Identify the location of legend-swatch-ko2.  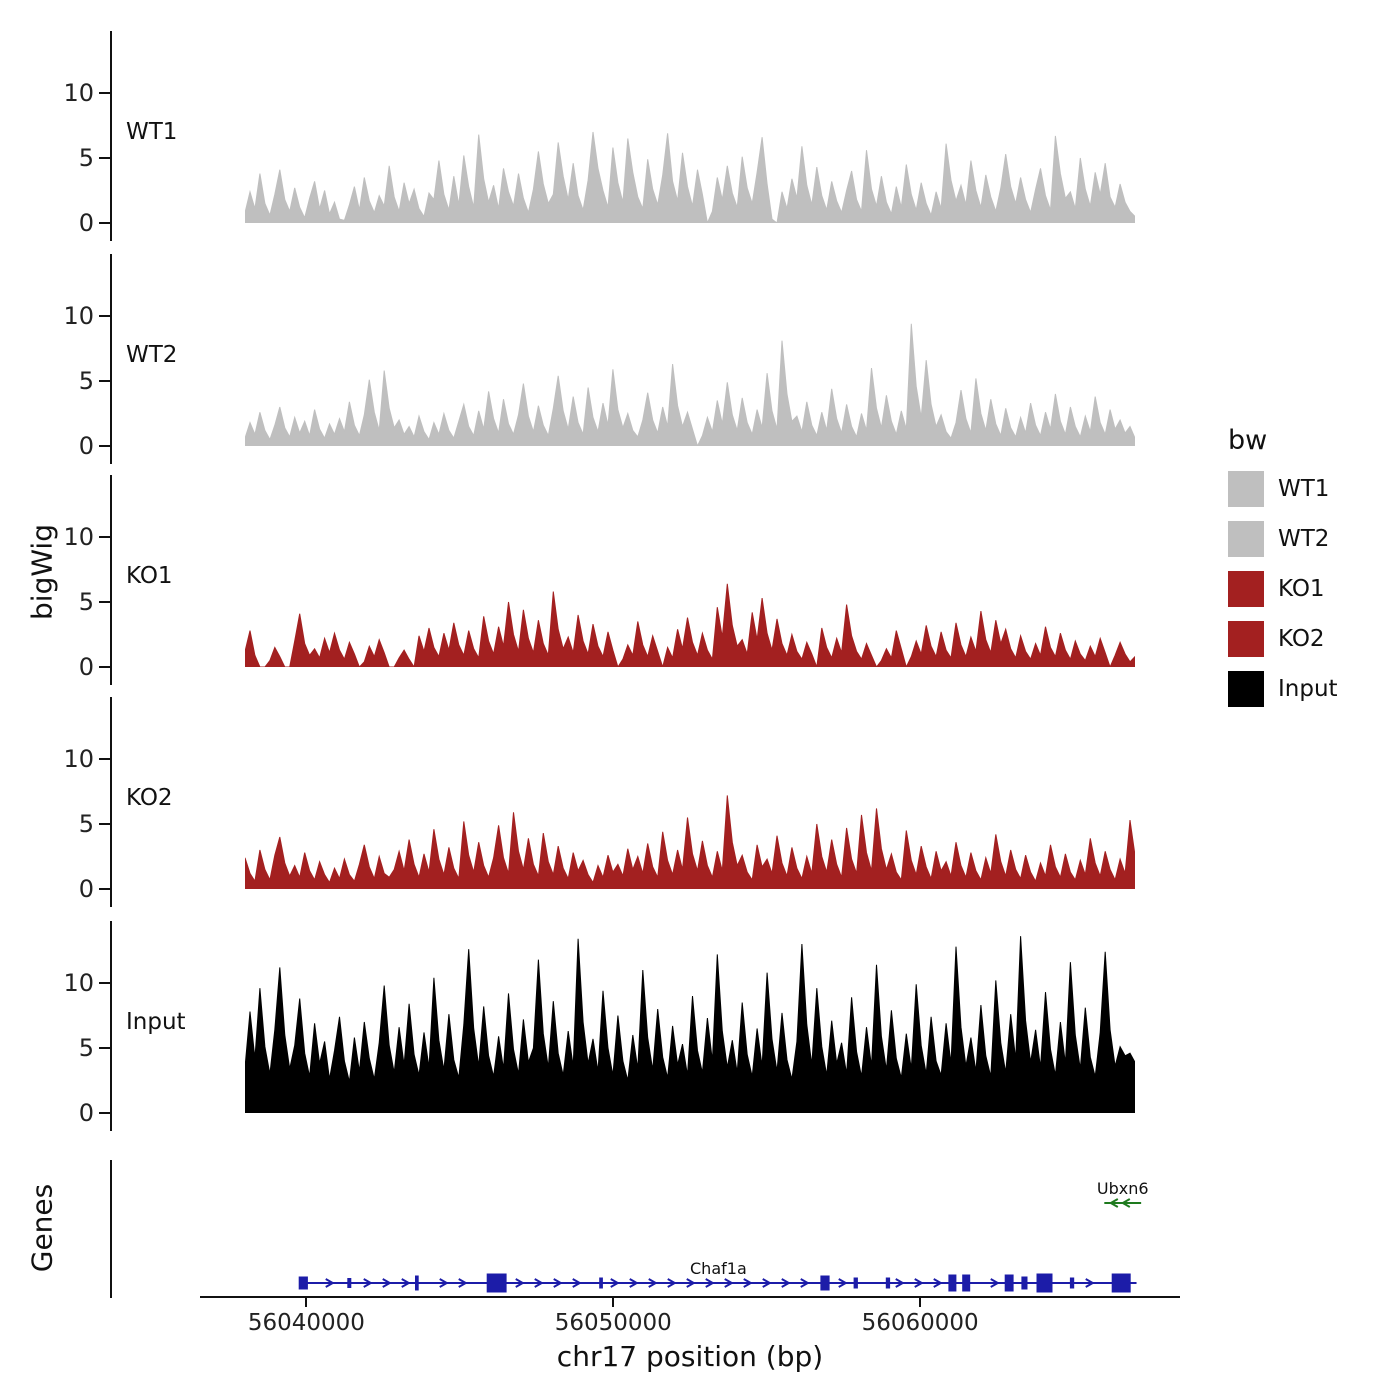
(1246, 639).